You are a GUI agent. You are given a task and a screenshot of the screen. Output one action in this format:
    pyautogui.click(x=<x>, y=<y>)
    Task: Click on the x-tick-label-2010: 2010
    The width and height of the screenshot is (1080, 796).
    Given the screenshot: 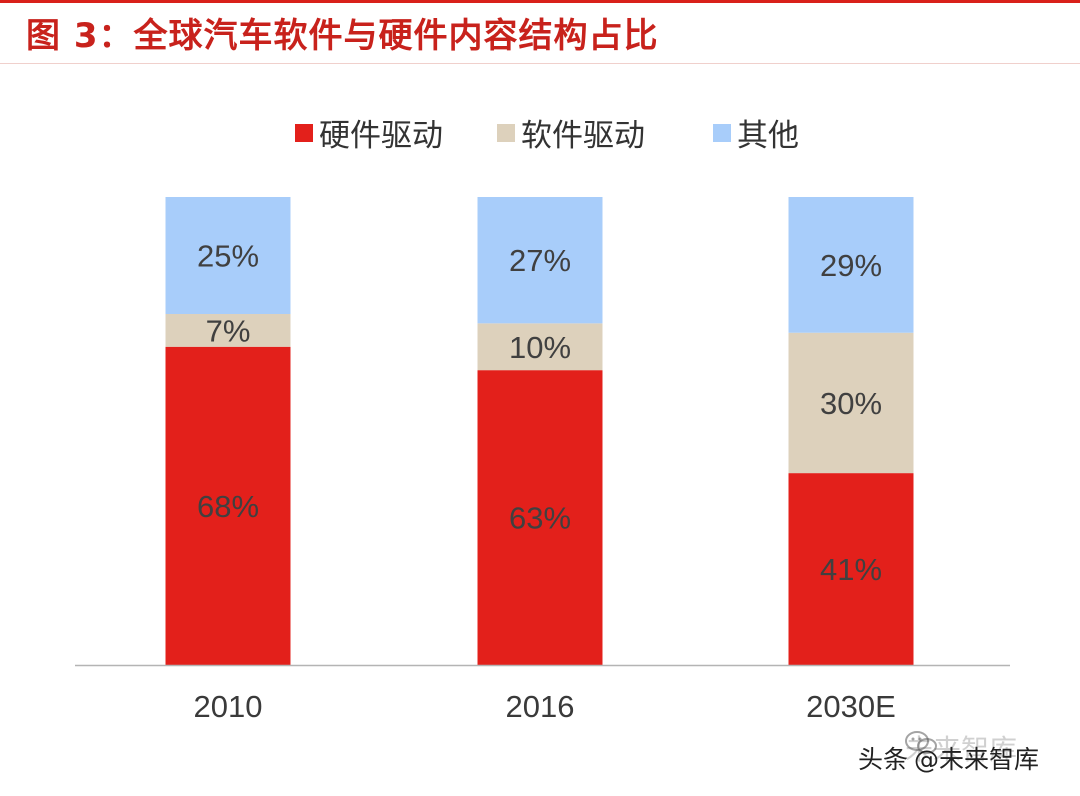 What is the action you would take?
    pyautogui.click(x=228, y=706)
    